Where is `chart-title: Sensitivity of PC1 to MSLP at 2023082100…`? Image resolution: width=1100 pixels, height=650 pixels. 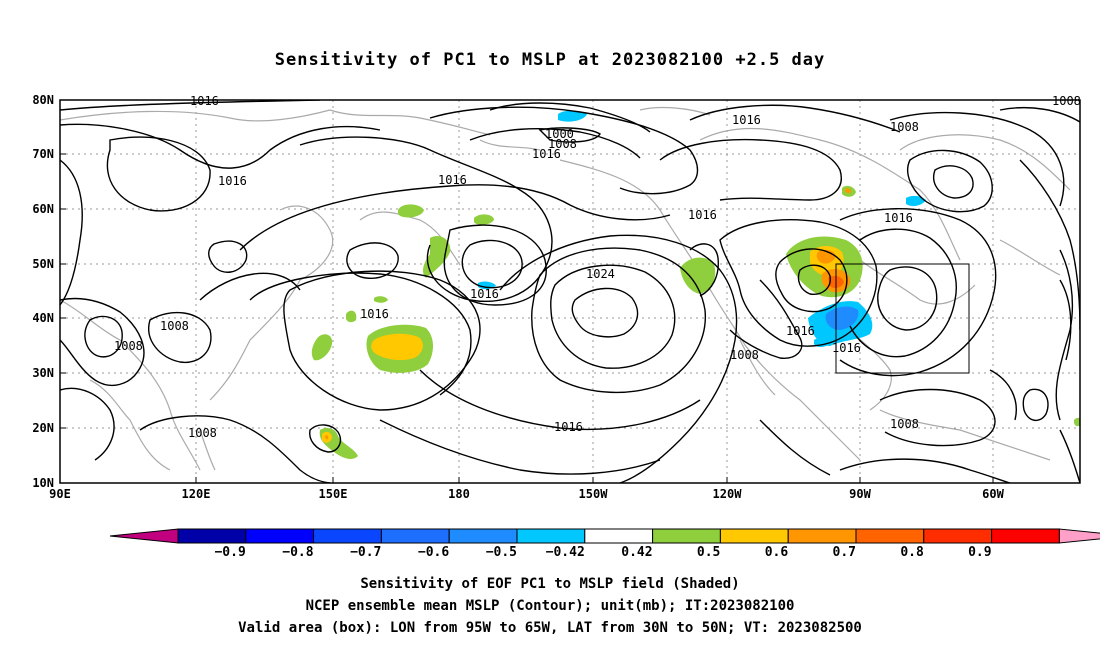
chart-title: Sensitivity of PC1 to MSLP at 2023082100… is located at coordinates (550, 60).